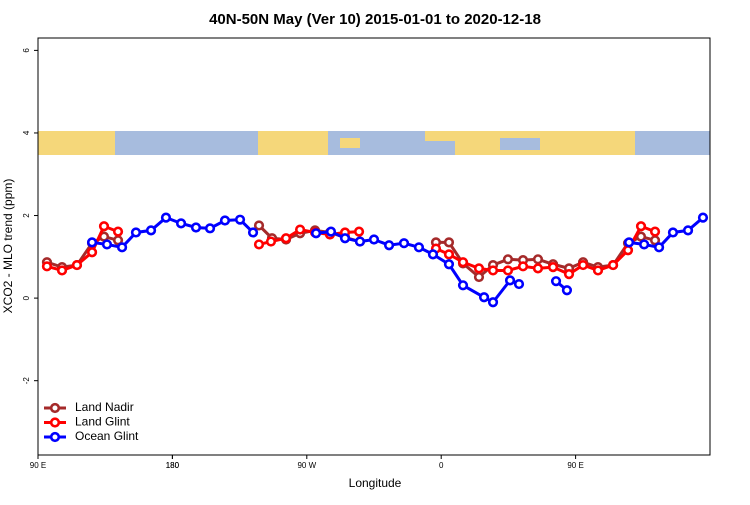 Image resolution: width=750 pixels, height=505 pixels. I want to click on y-tick-label: 0, so click(26, 297).